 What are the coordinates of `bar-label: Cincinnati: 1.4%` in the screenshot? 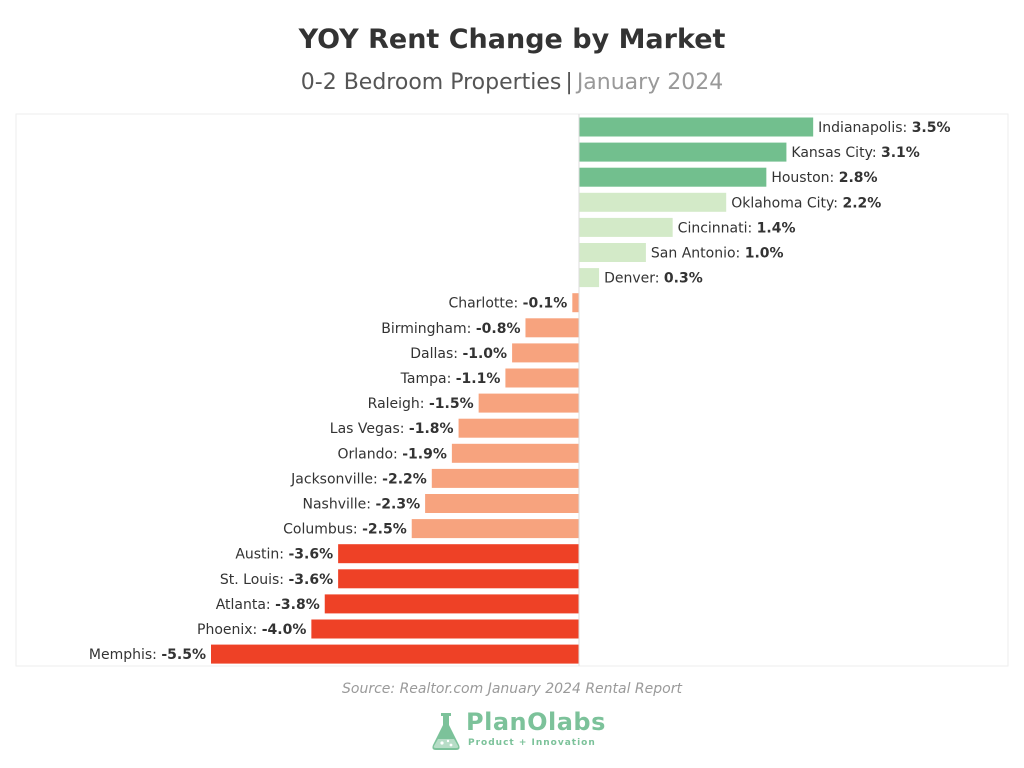 It's located at (737, 228).